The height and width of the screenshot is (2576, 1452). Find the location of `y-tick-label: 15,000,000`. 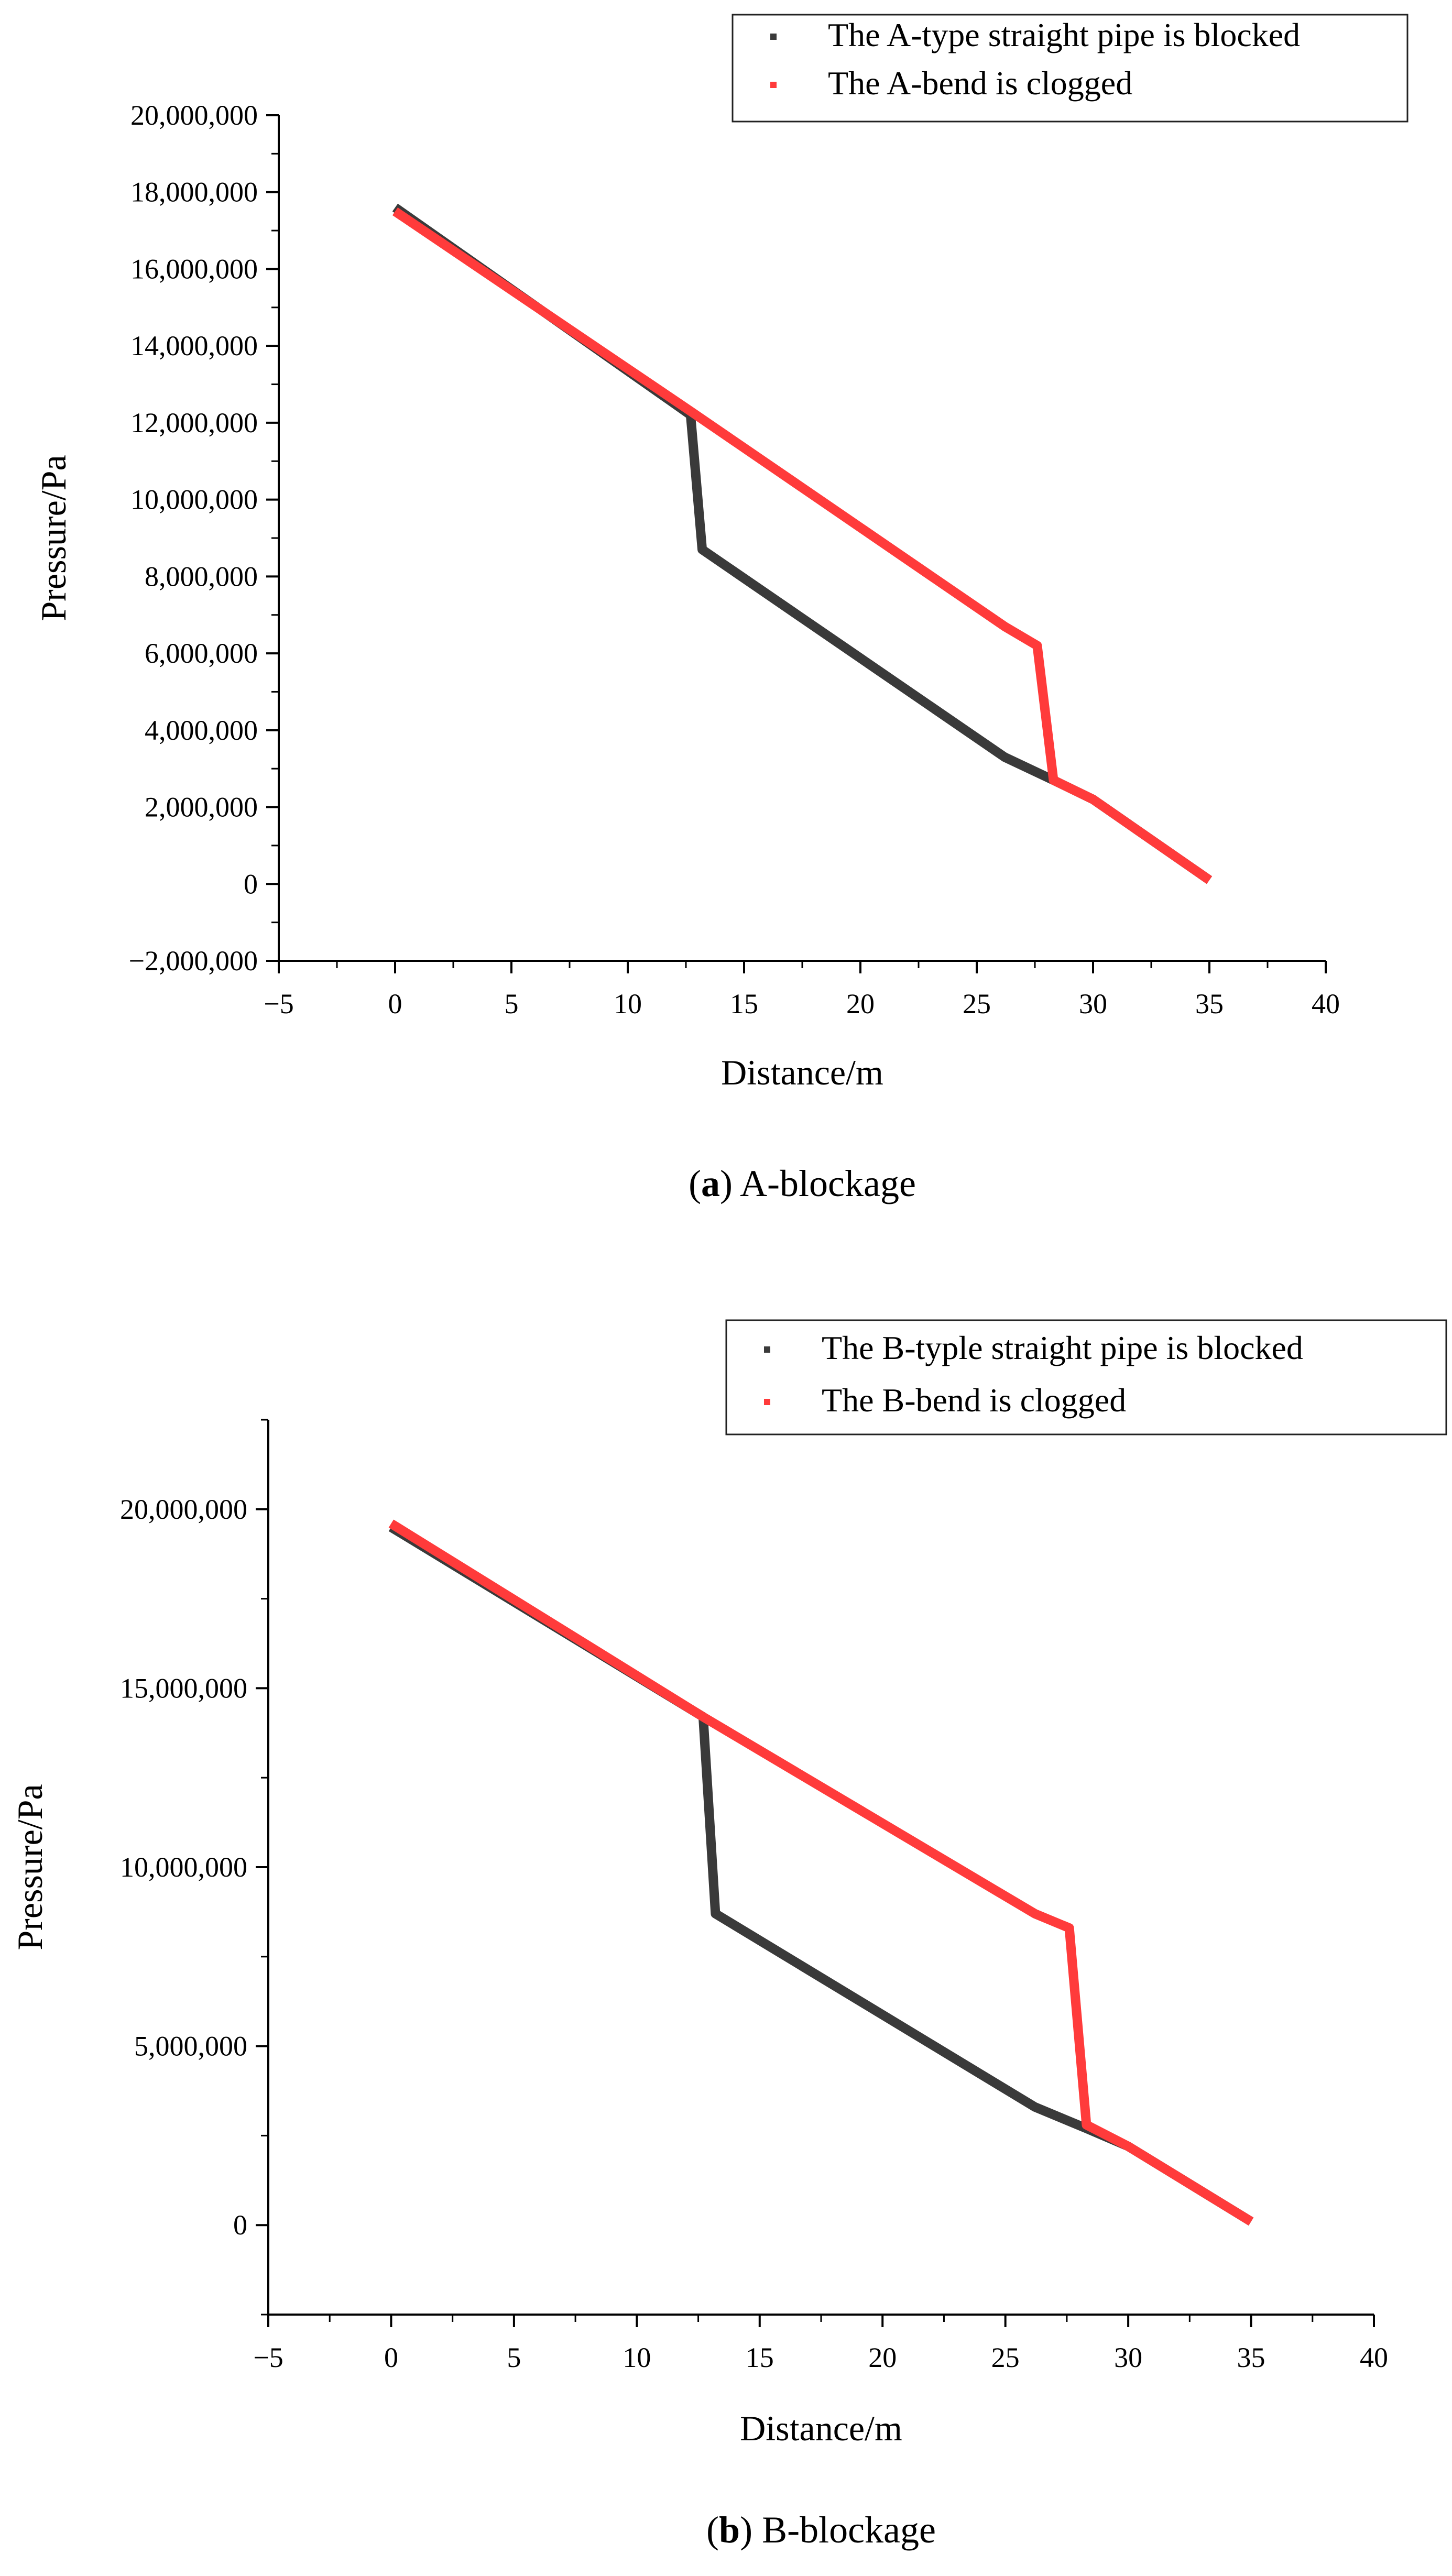

y-tick-label: 15,000,000 is located at coordinates (183, 1688).